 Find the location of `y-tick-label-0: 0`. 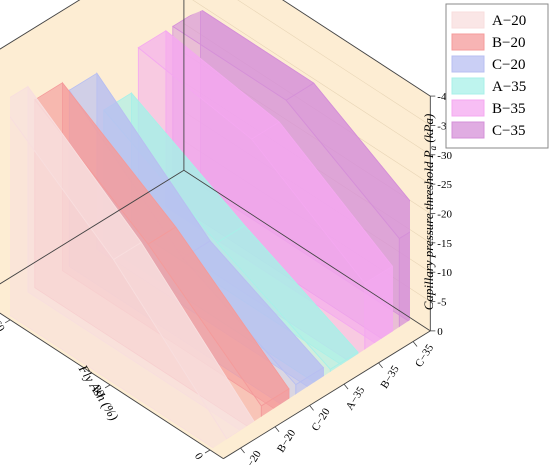

y-tick-label-0: 0 is located at coordinates (198, 456).